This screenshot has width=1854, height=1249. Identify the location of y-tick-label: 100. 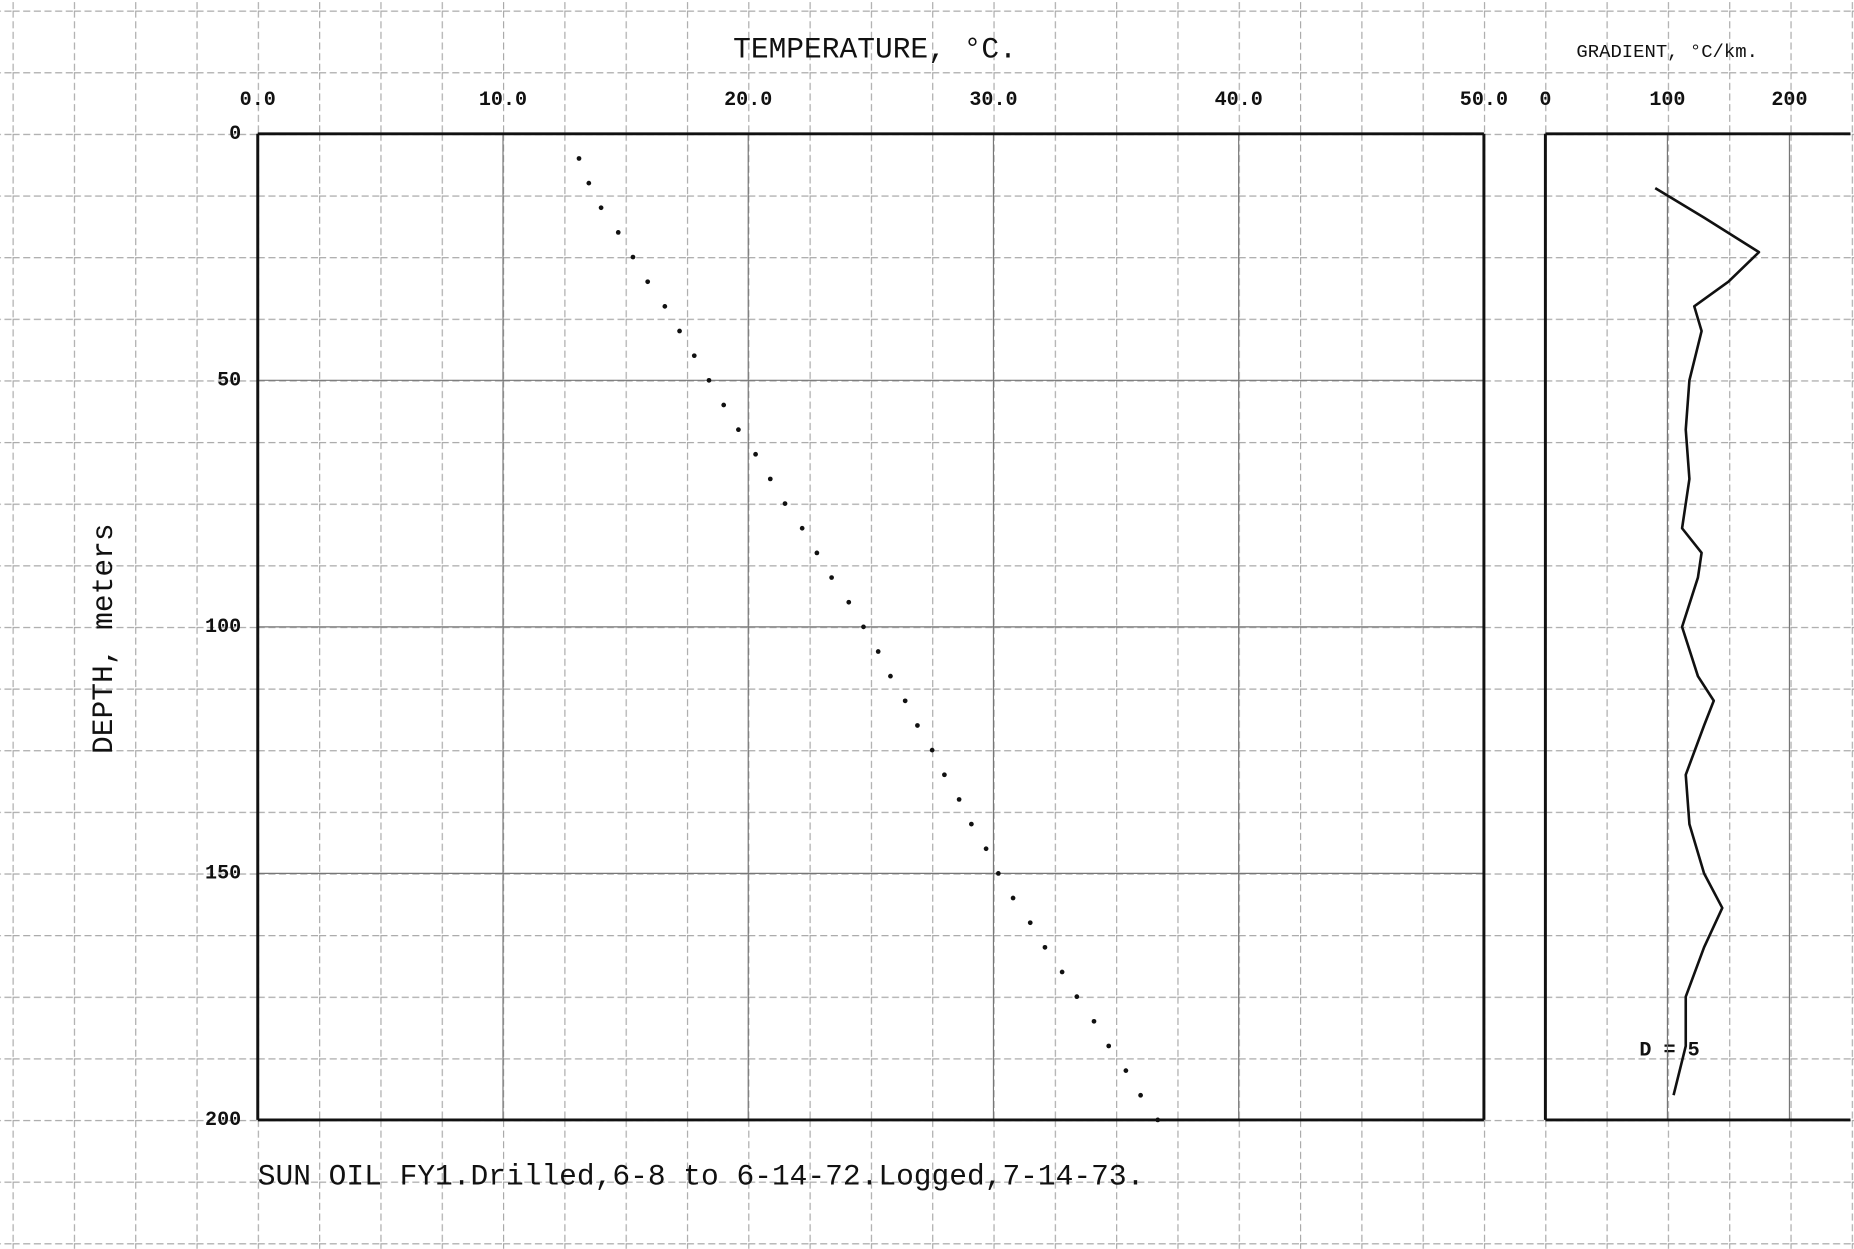
(223, 627).